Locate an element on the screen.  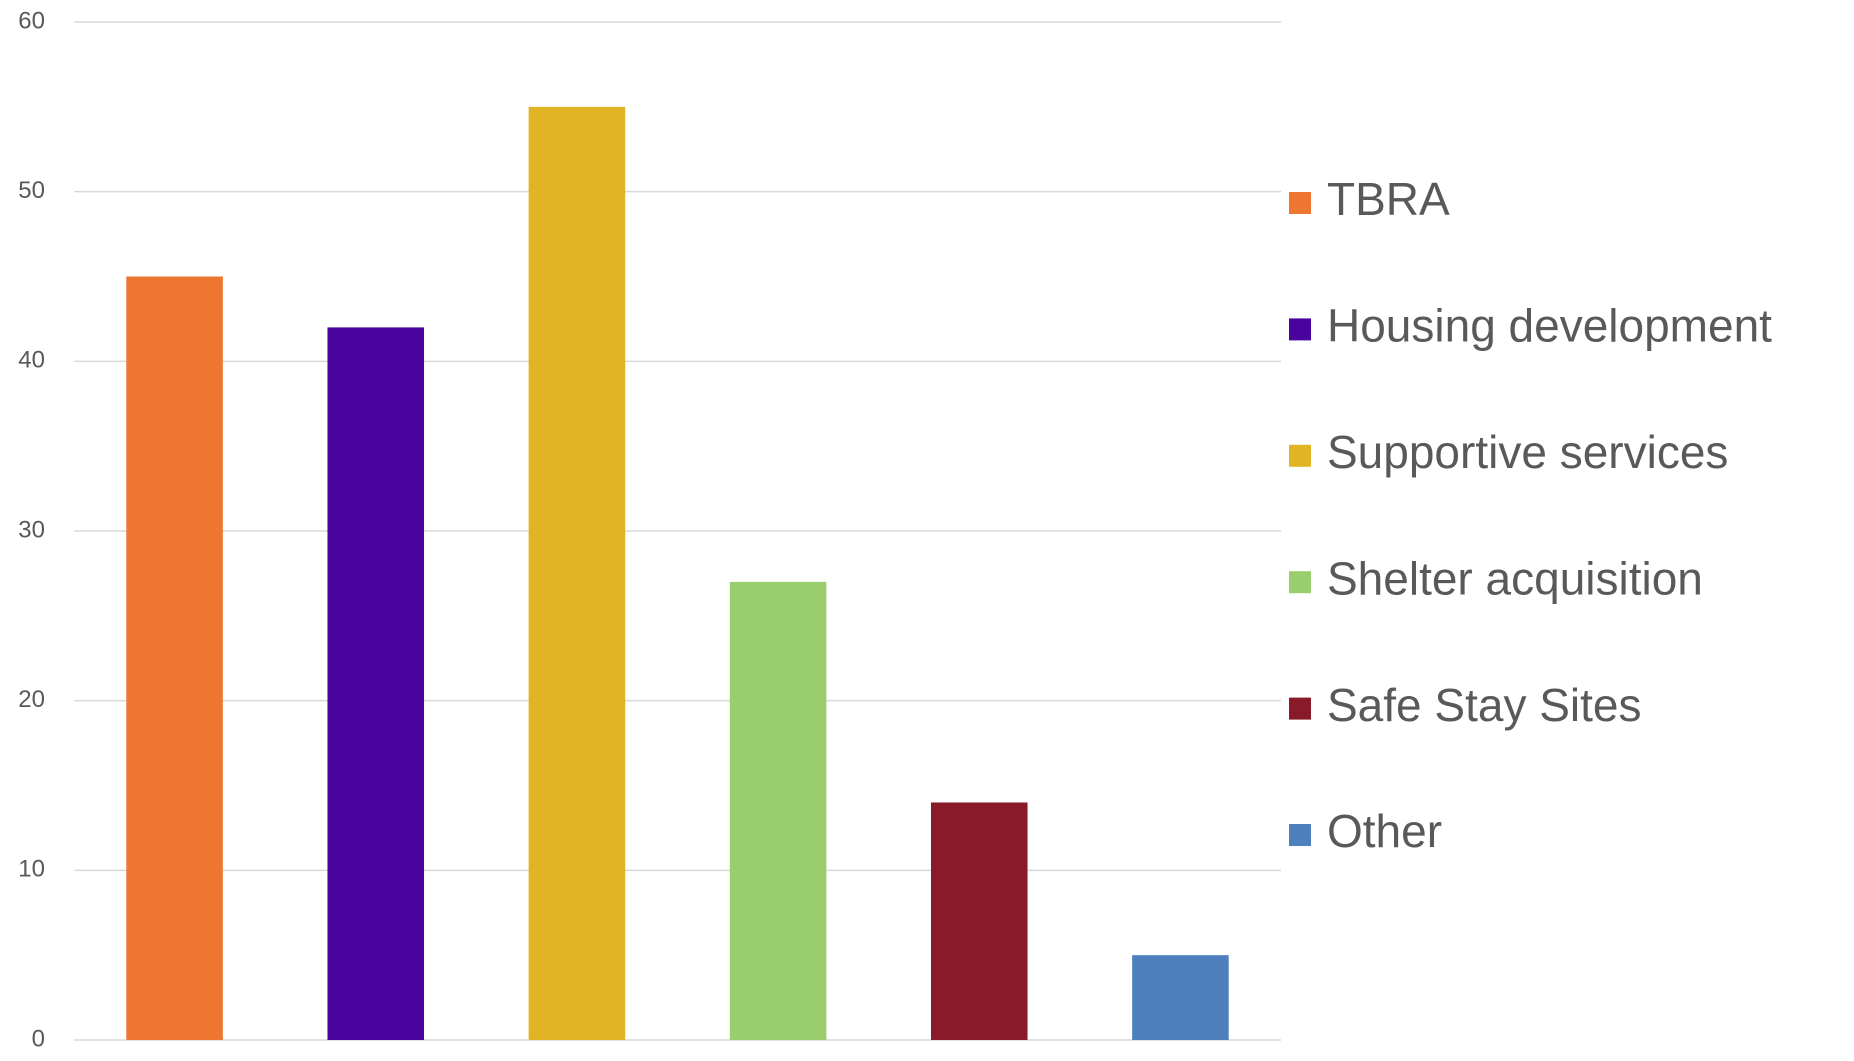
legend-label: Safe Stay Sites is located at coordinates (1484, 705).